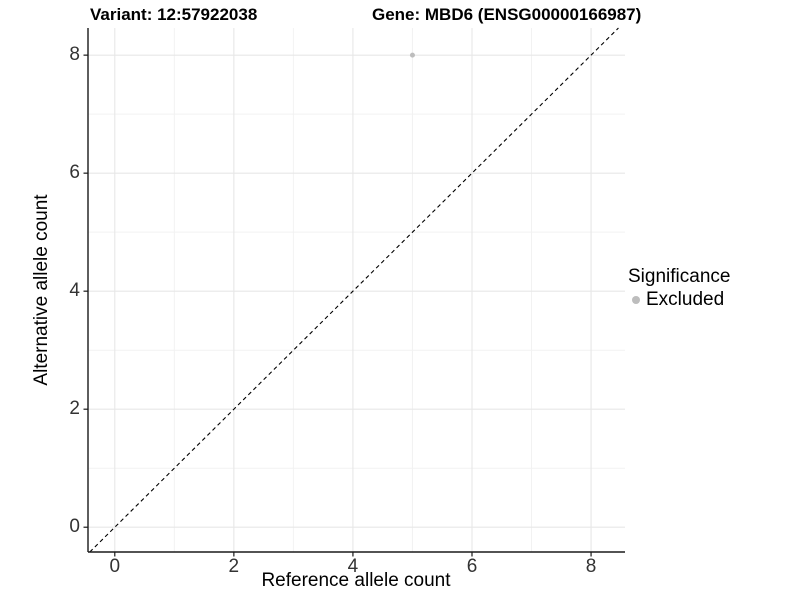 The height and width of the screenshot is (600, 800). Describe the element at coordinates (234, 566) in the screenshot. I see `x-tick-label: 2` at that location.